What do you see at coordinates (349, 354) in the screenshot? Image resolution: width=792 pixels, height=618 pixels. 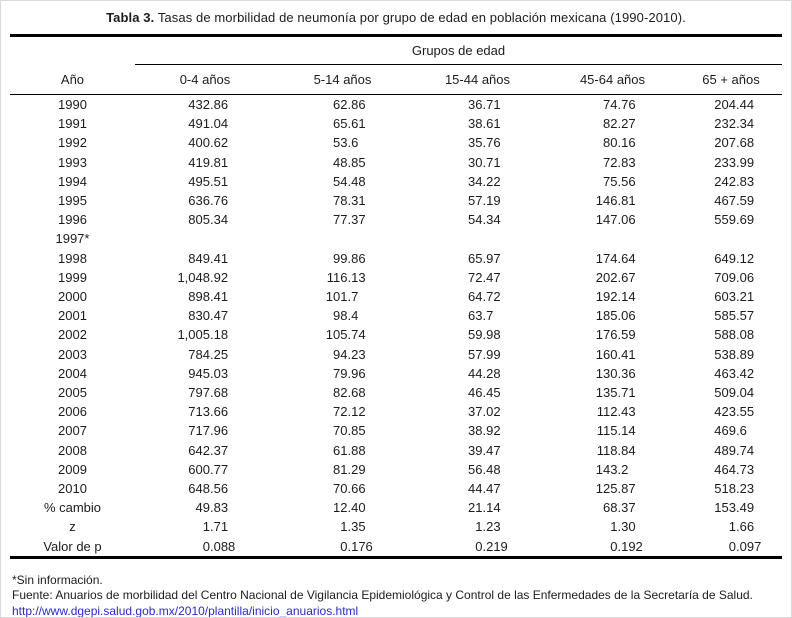 I see `value-cell: 94.23` at bounding box center [349, 354].